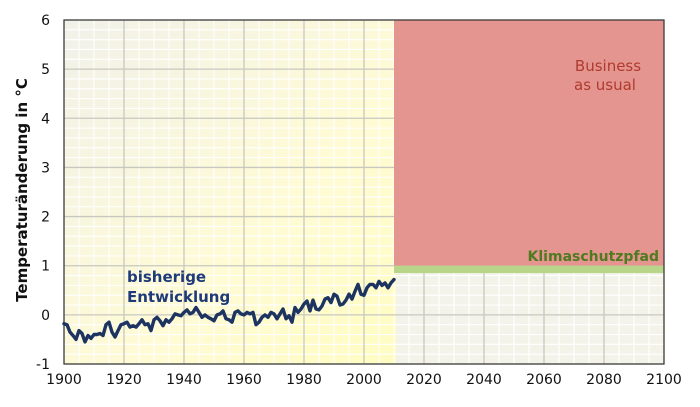  I want to click on business-as-usual-label-line2: as usual, so click(605, 85).